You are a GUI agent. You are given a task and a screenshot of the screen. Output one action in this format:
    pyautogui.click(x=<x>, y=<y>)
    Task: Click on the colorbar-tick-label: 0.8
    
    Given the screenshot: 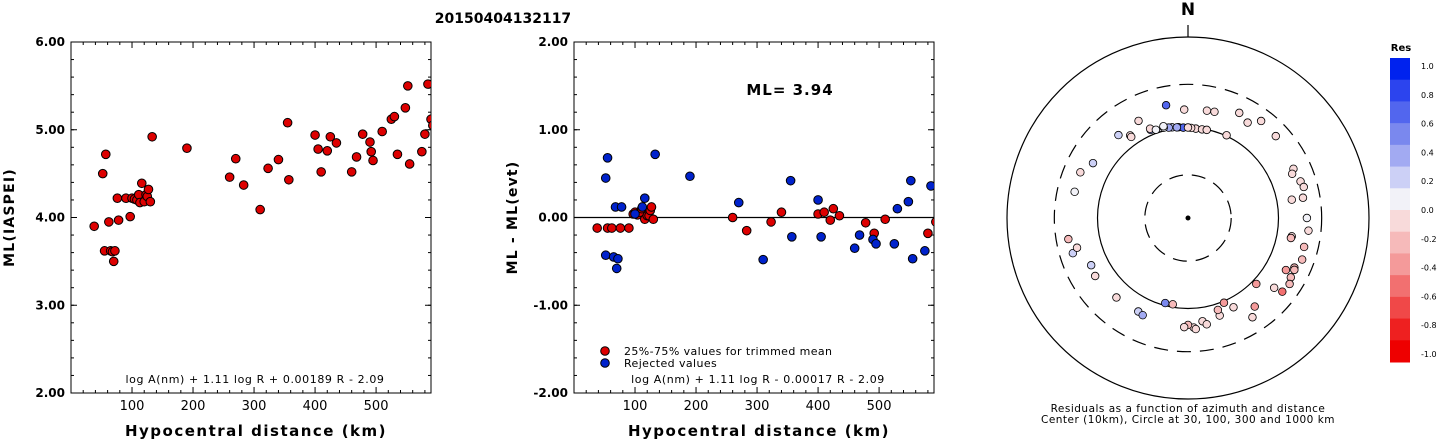 What is the action you would take?
    pyautogui.click(x=1427, y=95)
    